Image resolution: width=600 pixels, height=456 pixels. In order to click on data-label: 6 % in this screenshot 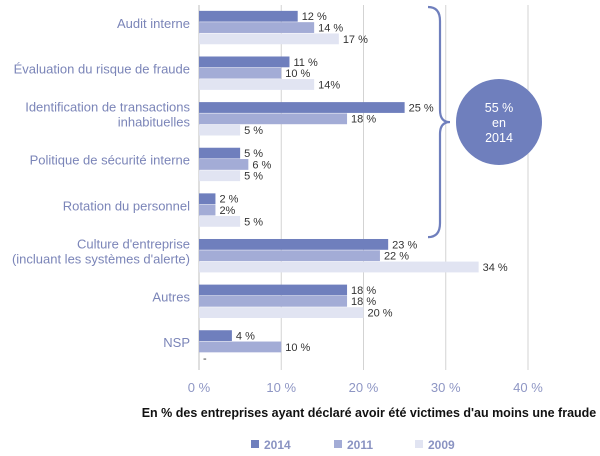, I will do `click(261, 165)`.